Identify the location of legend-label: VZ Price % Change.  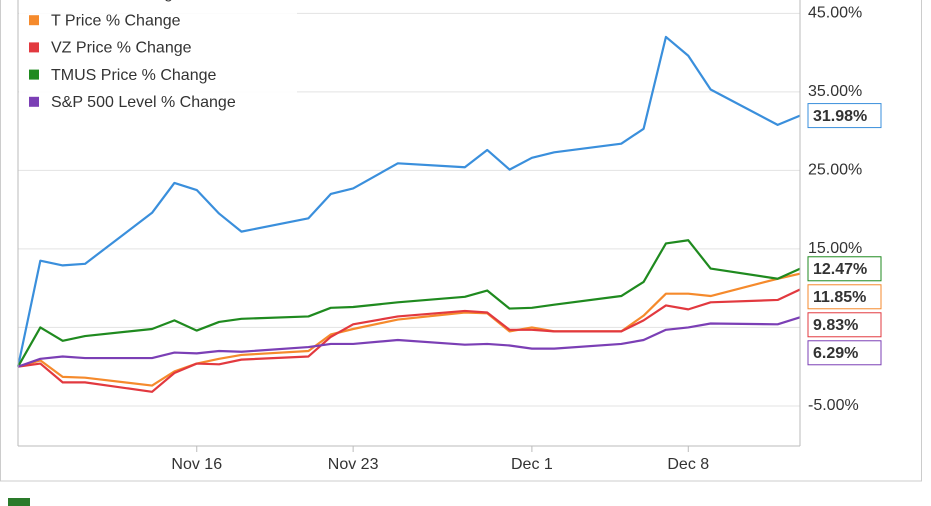
(121, 48).